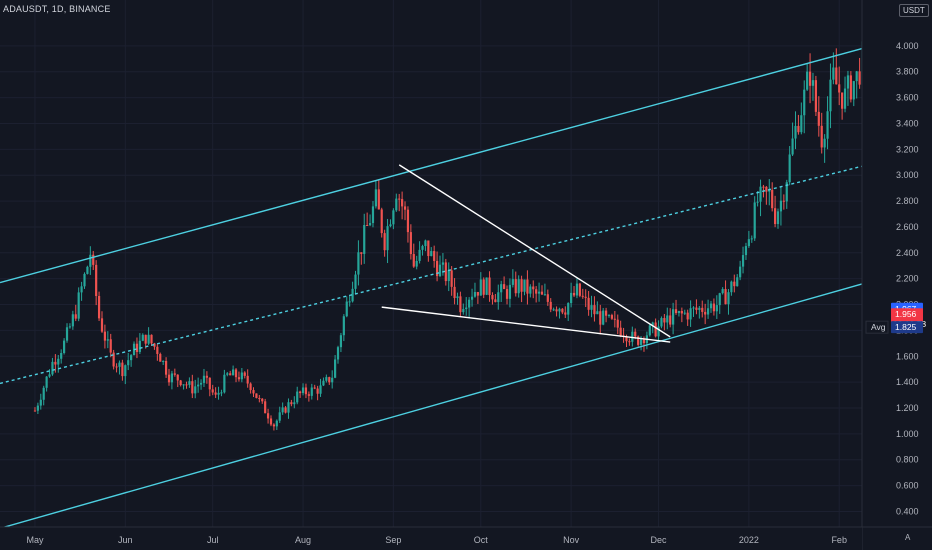  What do you see at coordinates (57, 9) in the screenshot?
I see `symbol-title: ADAUSDT, 1D, BINANCE` at bounding box center [57, 9].